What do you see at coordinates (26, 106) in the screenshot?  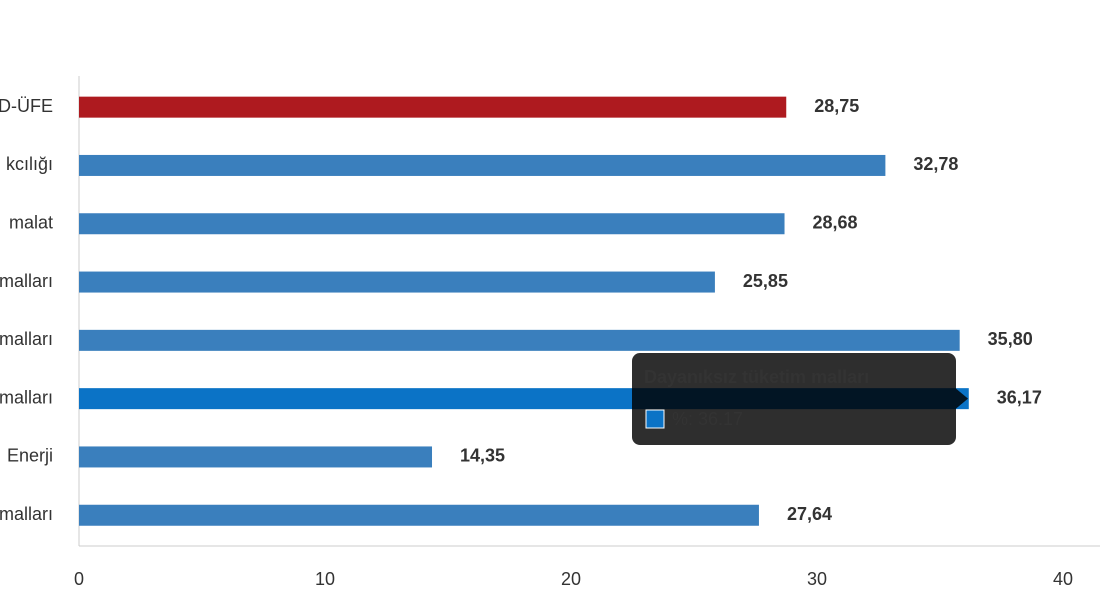 I see `category-label: D-ÜFE` at bounding box center [26, 106].